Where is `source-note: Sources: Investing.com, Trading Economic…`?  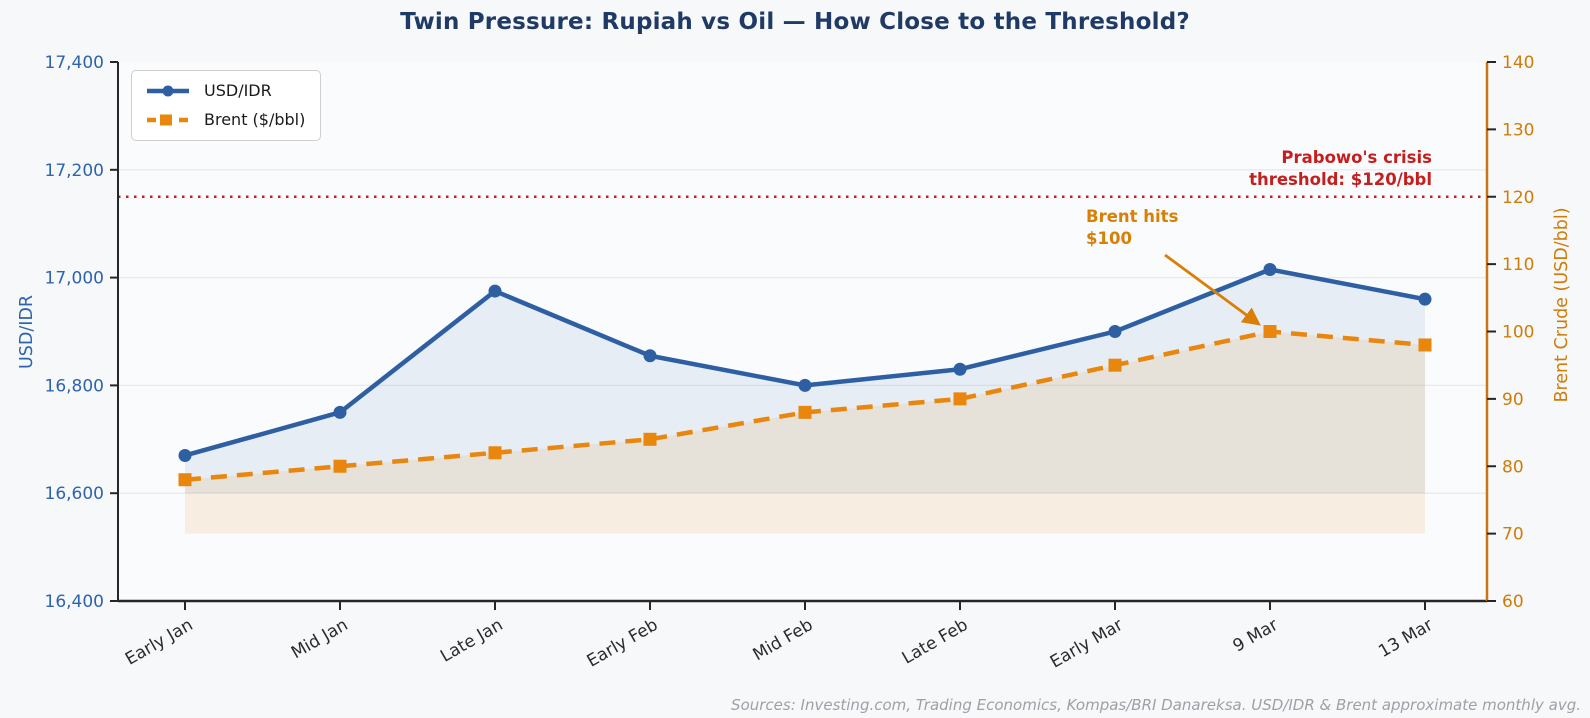 source-note: Sources: Investing.com, Trading Economic… is located at coordinates (1156, 705).